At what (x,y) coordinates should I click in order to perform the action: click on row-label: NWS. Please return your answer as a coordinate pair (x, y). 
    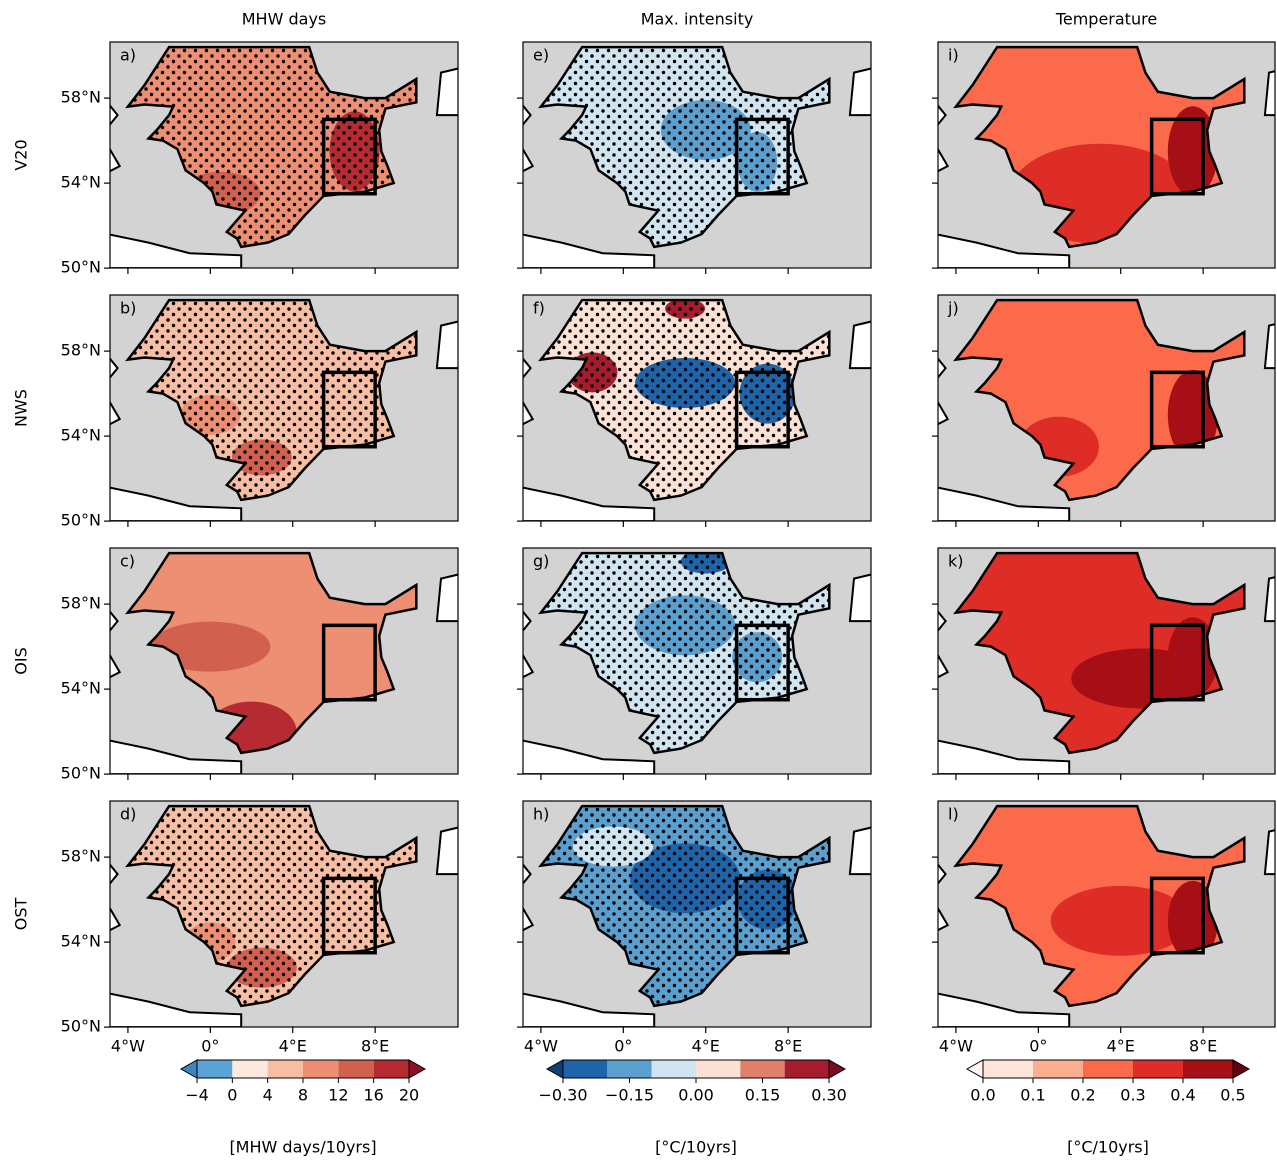
    Looking at the image, I should click on (21, 408).